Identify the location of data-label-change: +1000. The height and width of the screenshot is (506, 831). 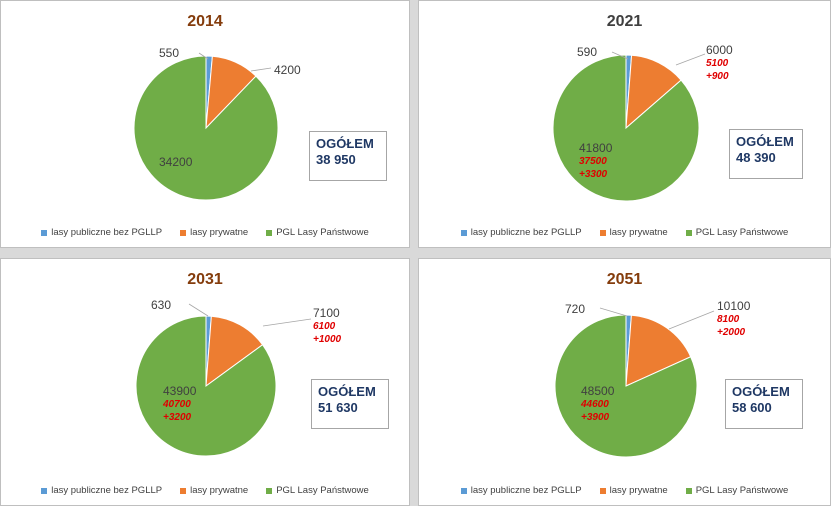
(327, 339).